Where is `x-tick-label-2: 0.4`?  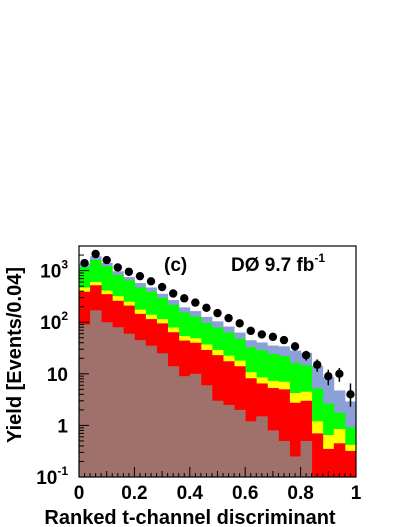
x-tick-label-2: 0.4 is located at coordinates (190, 493).